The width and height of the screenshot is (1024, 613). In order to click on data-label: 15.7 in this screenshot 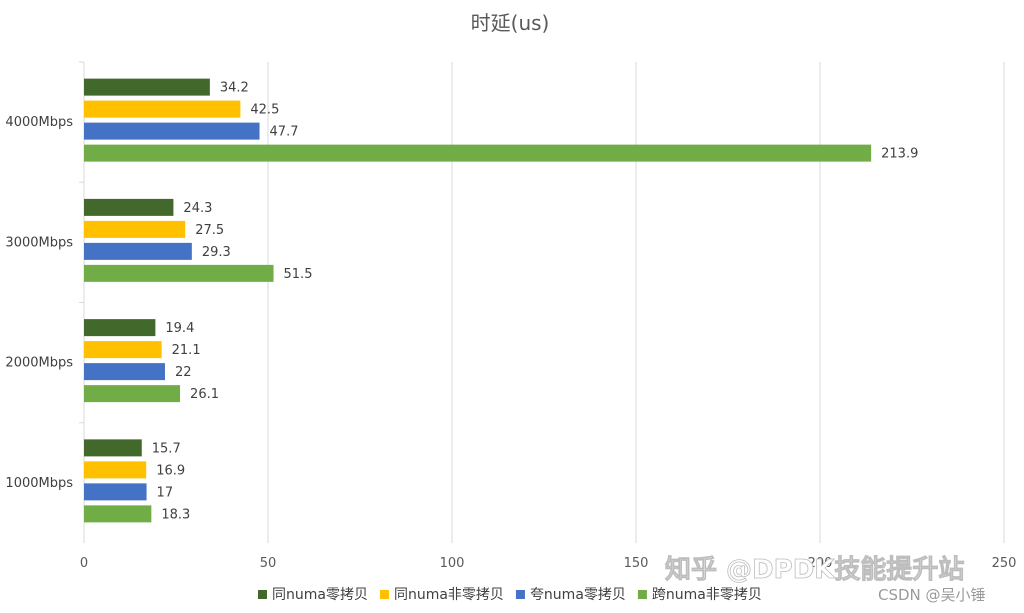, I will do `click(166, 448)`.